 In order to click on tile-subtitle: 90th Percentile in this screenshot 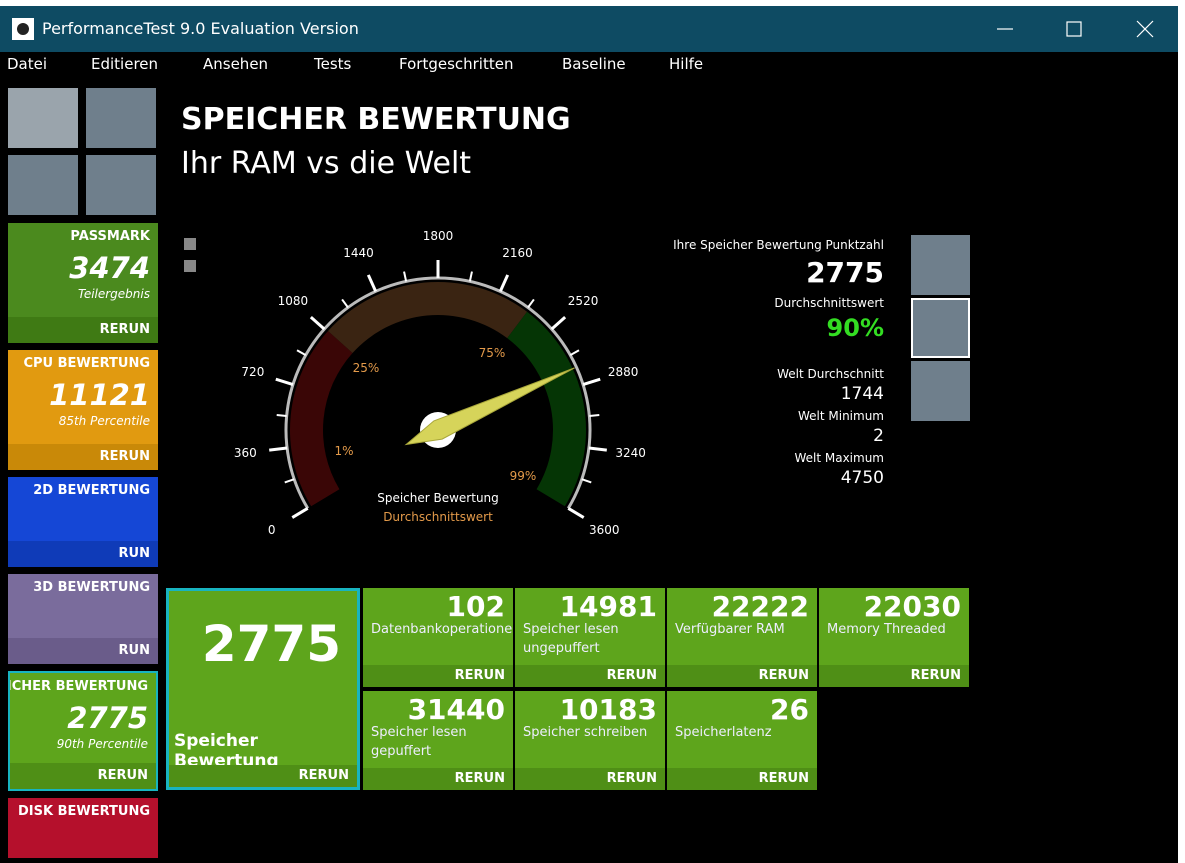, I will do `click(102, 744)`.